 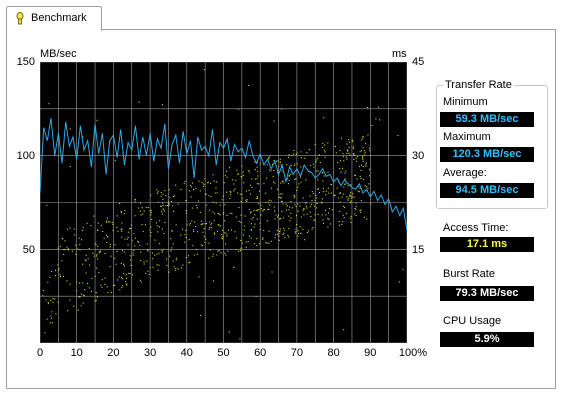 I want to click on tab-benchmark: Benchmark, so click(x=54, y=18).